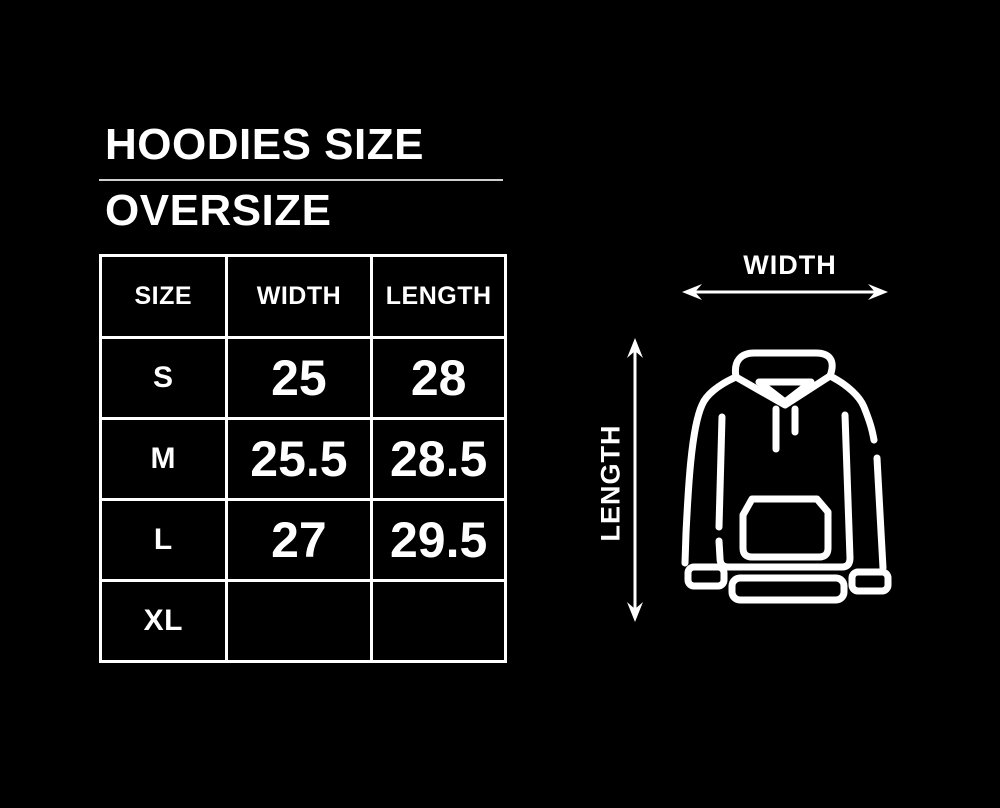  What do you see at coordinates (785, 292) in the screenshot?
I see `width-arrow-icon` at bounding box center [785, 292].